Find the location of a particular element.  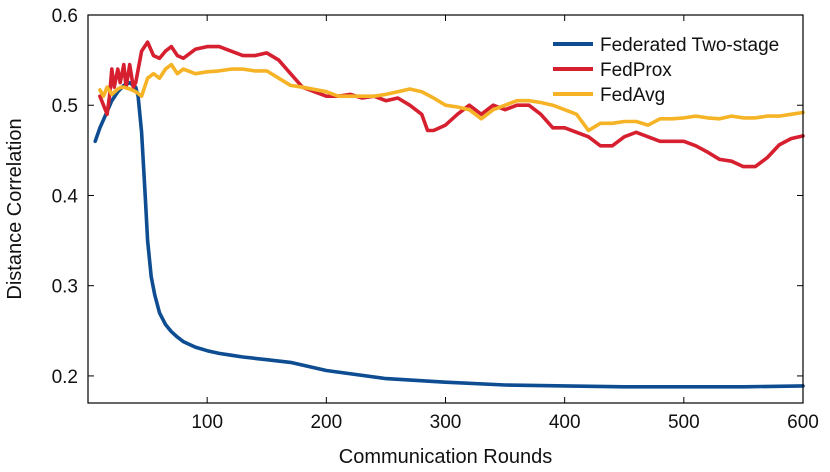

y-tick-label: 0.5 is located at coordinates (65, 106).